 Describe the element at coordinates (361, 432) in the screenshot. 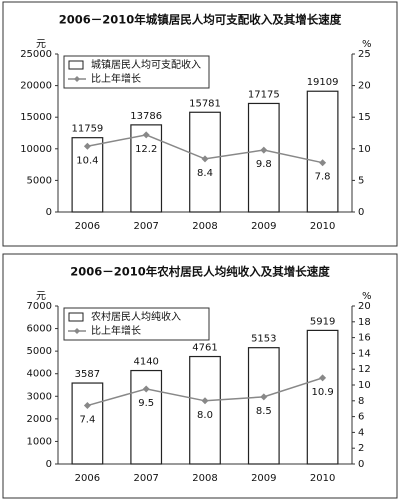

I see `y2-tick-label: 4` at that location.